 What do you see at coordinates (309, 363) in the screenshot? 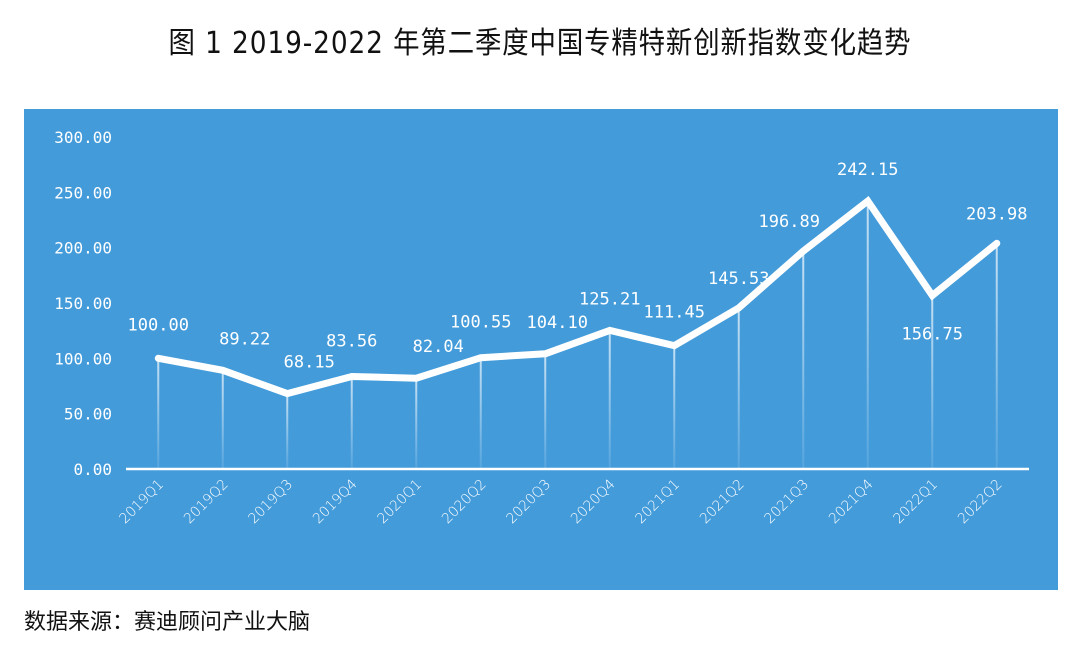
I see `data-label: 68.15` at bounding box center [309, 363].